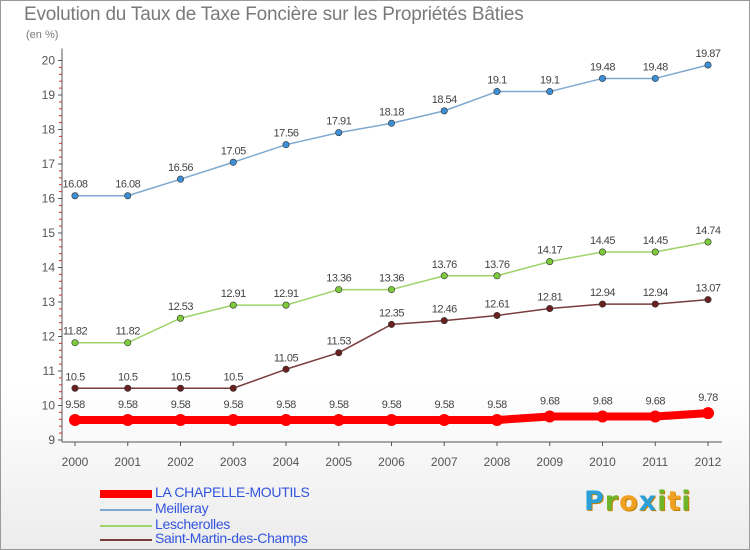  Describe the element at coordinates (49, 337) in the screenshot. I see `y-tick-label: 12` at that location.